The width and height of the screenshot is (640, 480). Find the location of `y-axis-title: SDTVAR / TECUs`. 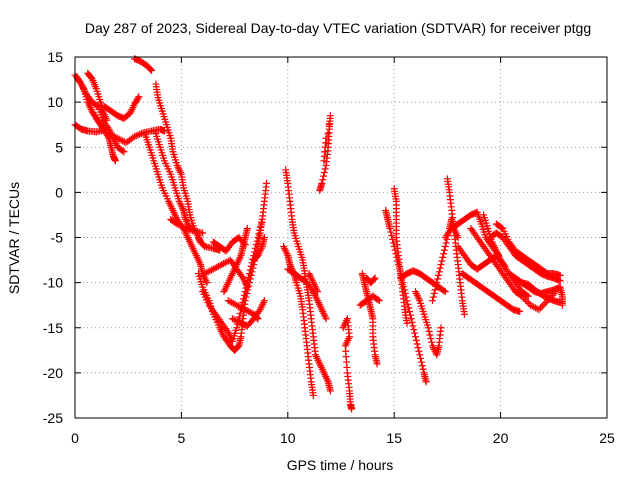

y-axis-title: SDTVAR / TECUs is located at coordinates (14, 238).